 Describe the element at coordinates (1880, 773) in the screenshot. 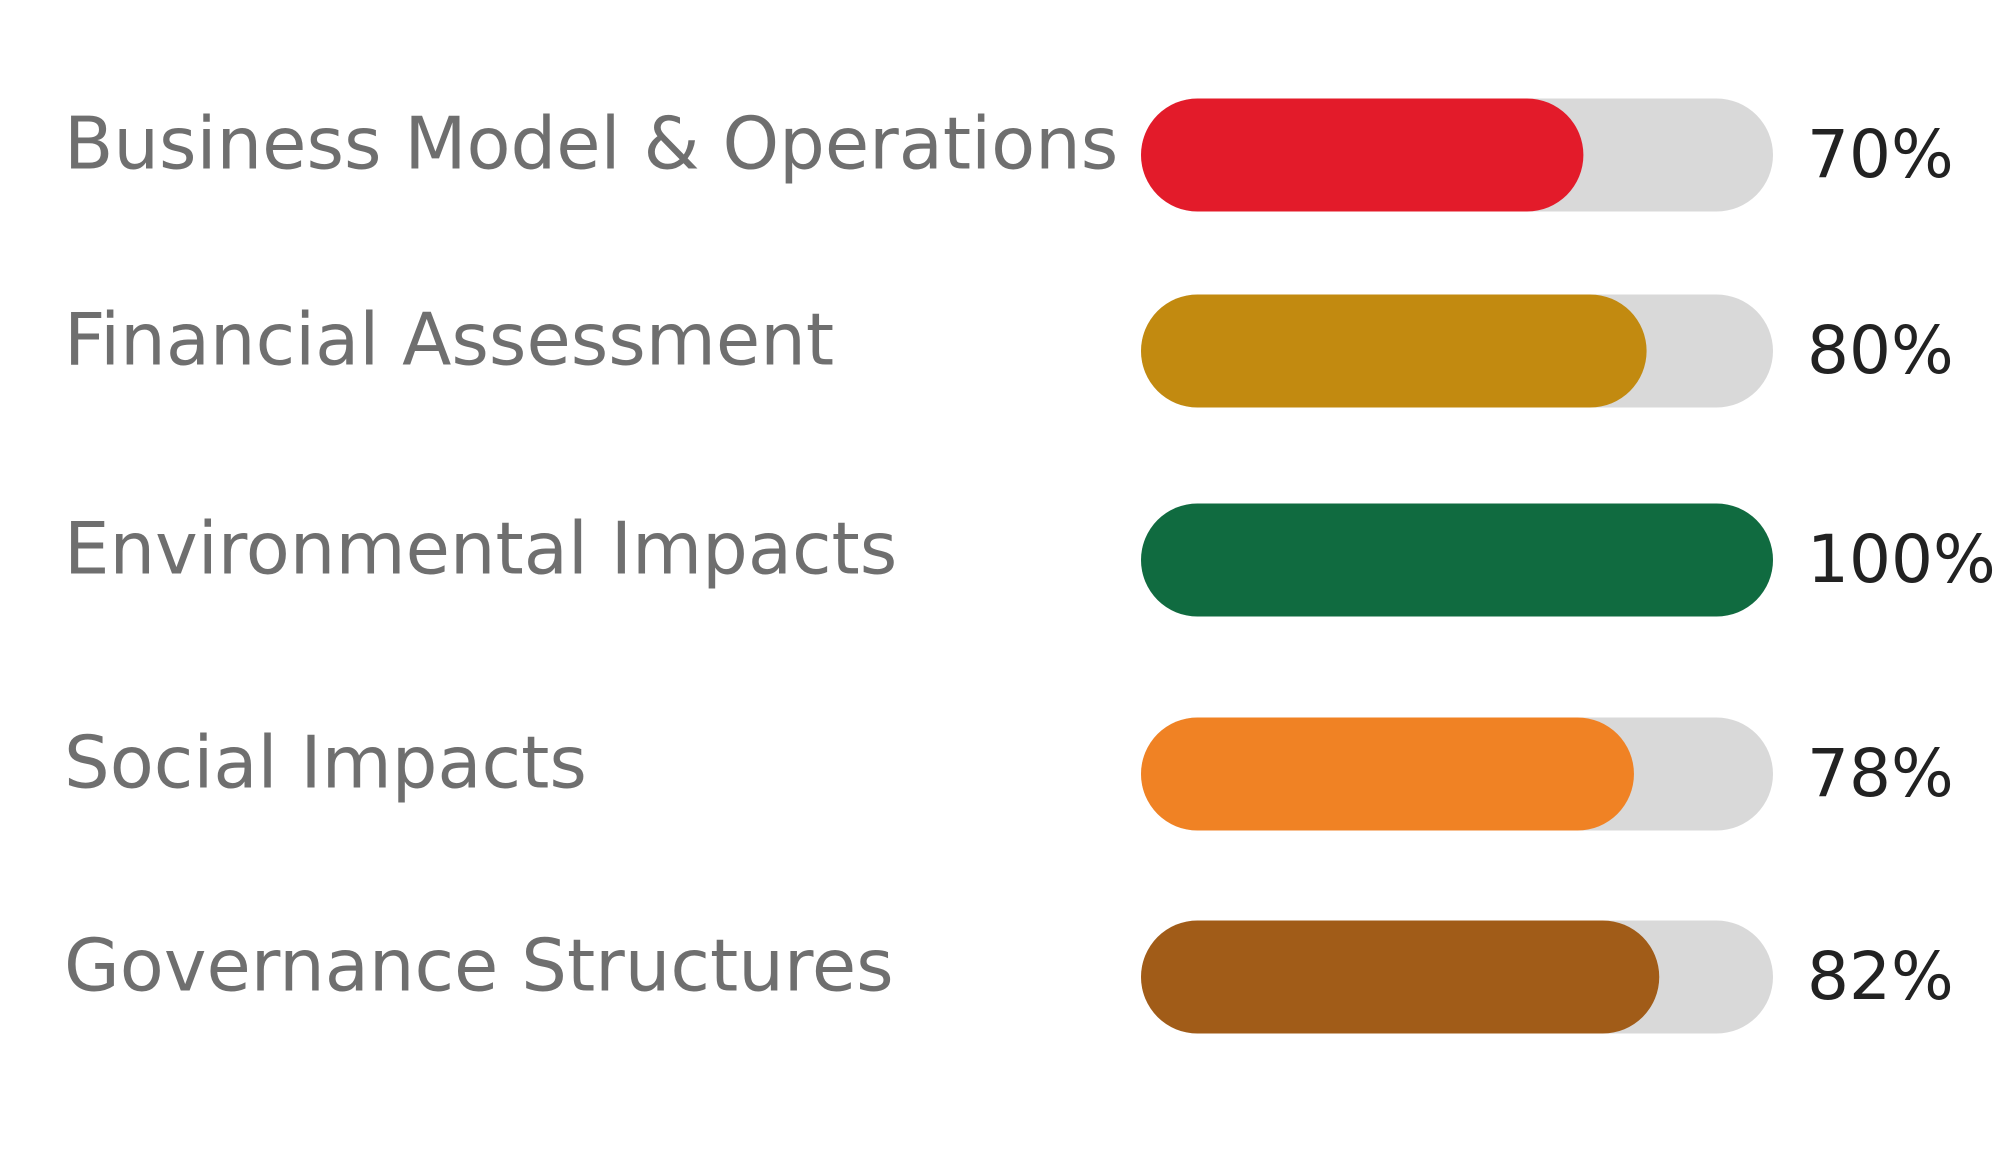

I see `value-label: 78%` at that location.